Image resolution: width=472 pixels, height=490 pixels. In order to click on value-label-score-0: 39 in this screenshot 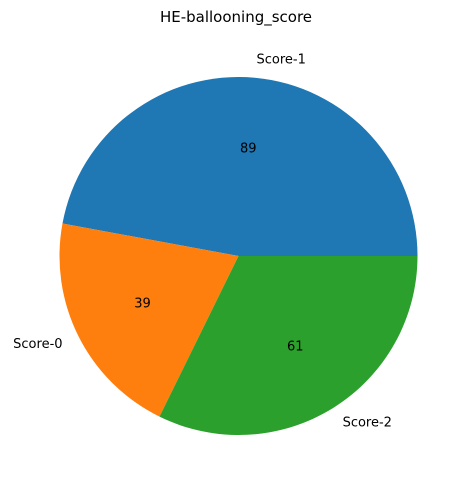, I will do `click(142, 304)`.